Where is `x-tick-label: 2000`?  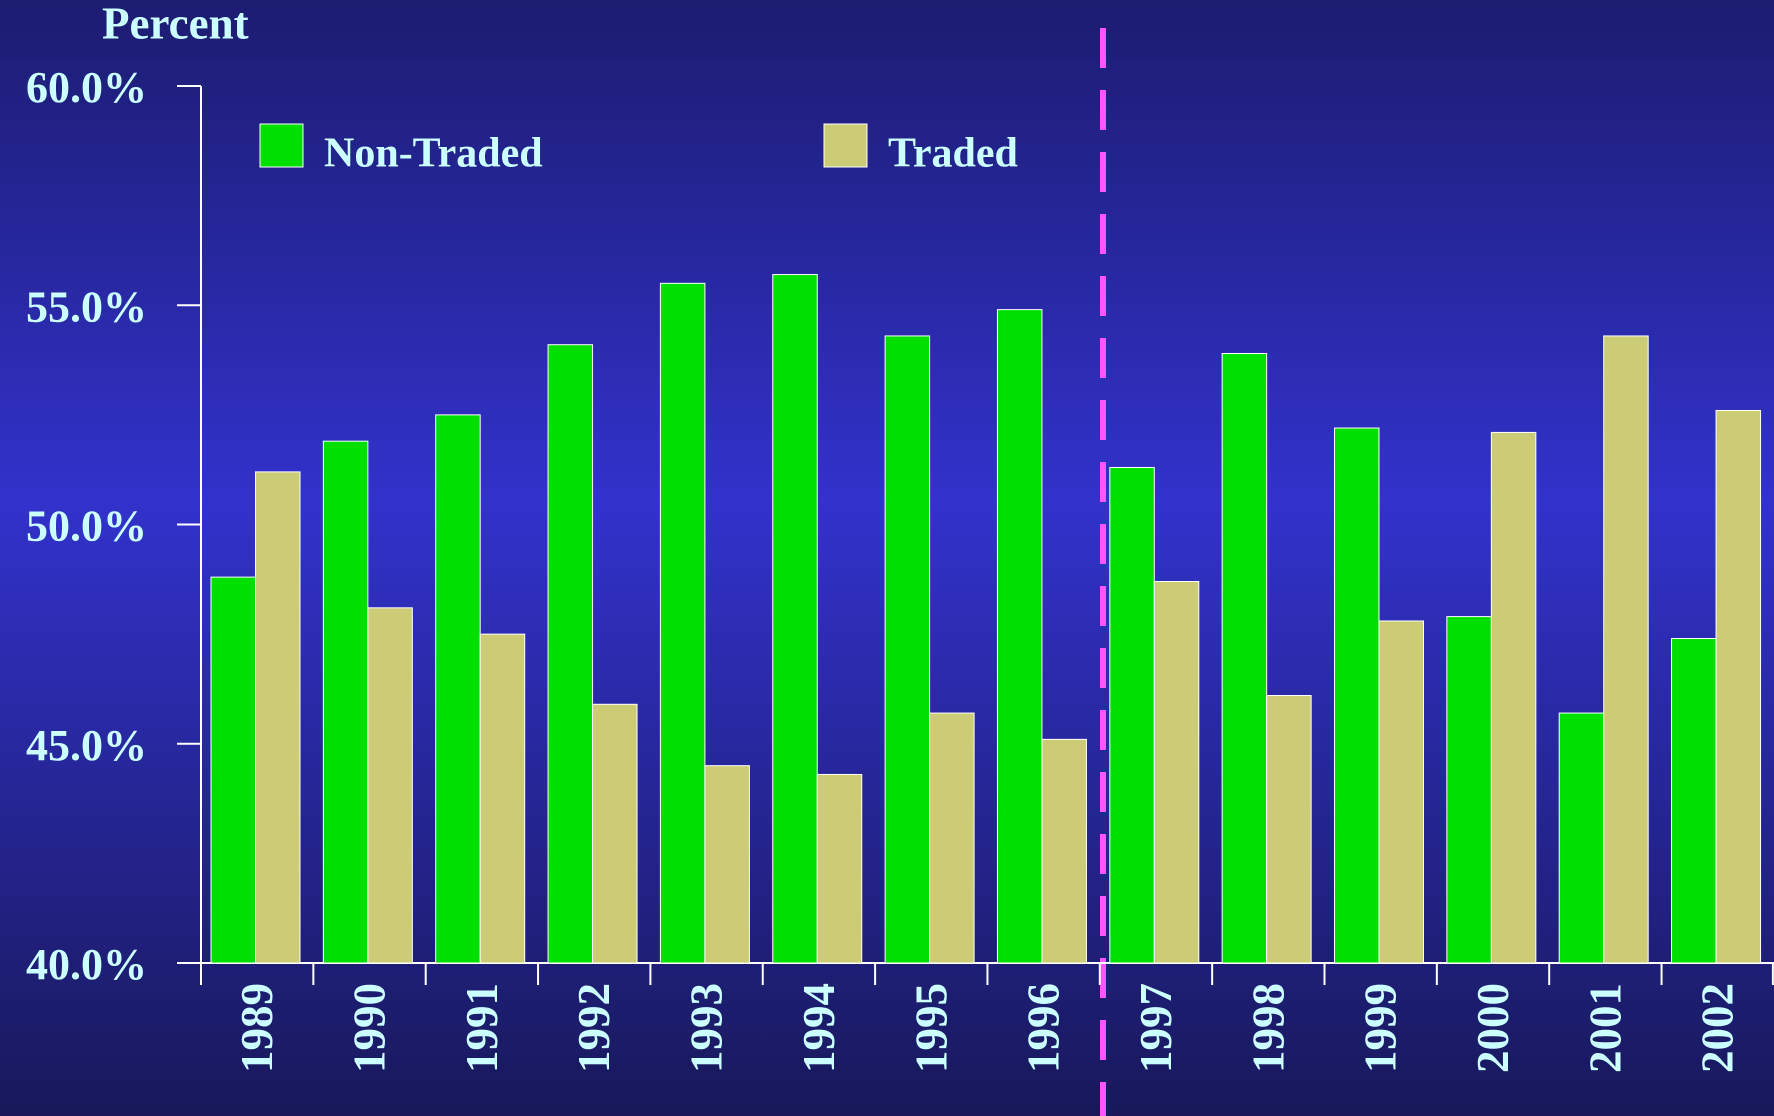
x-tick-label: 2000 is located at coordinates (1493, 1028).